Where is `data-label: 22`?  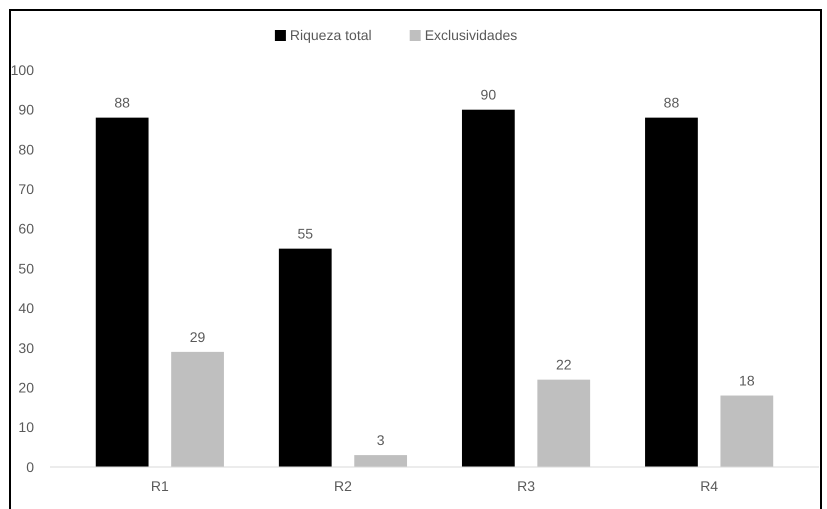
data-label: 22 is located at coordinates (564, 364).